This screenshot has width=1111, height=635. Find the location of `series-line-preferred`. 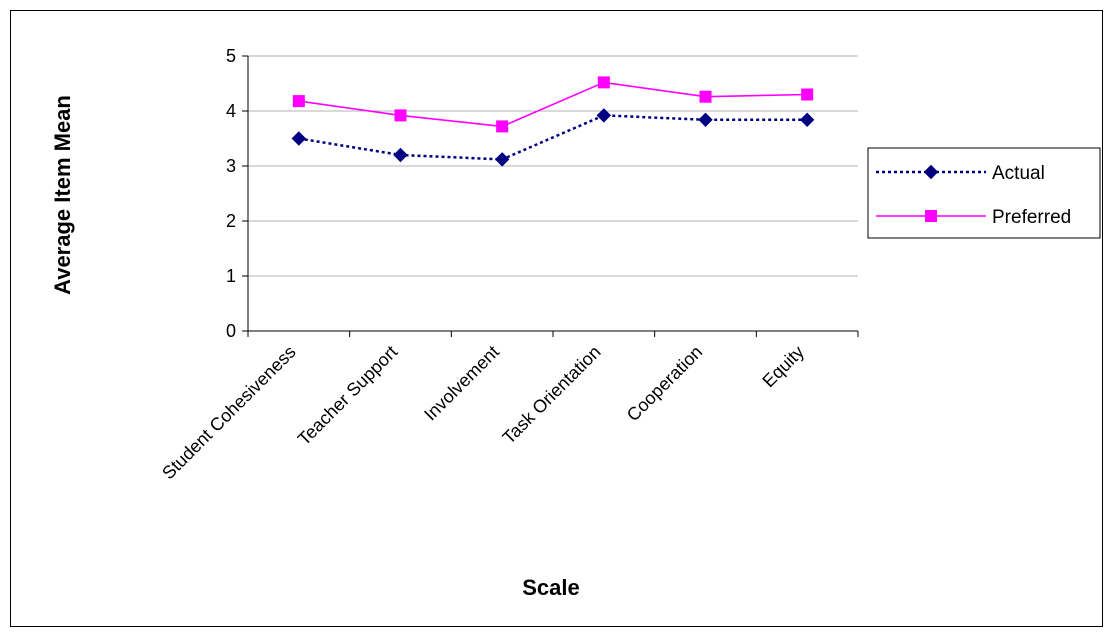

series-line-preferred is located at coordinates (553, 104).